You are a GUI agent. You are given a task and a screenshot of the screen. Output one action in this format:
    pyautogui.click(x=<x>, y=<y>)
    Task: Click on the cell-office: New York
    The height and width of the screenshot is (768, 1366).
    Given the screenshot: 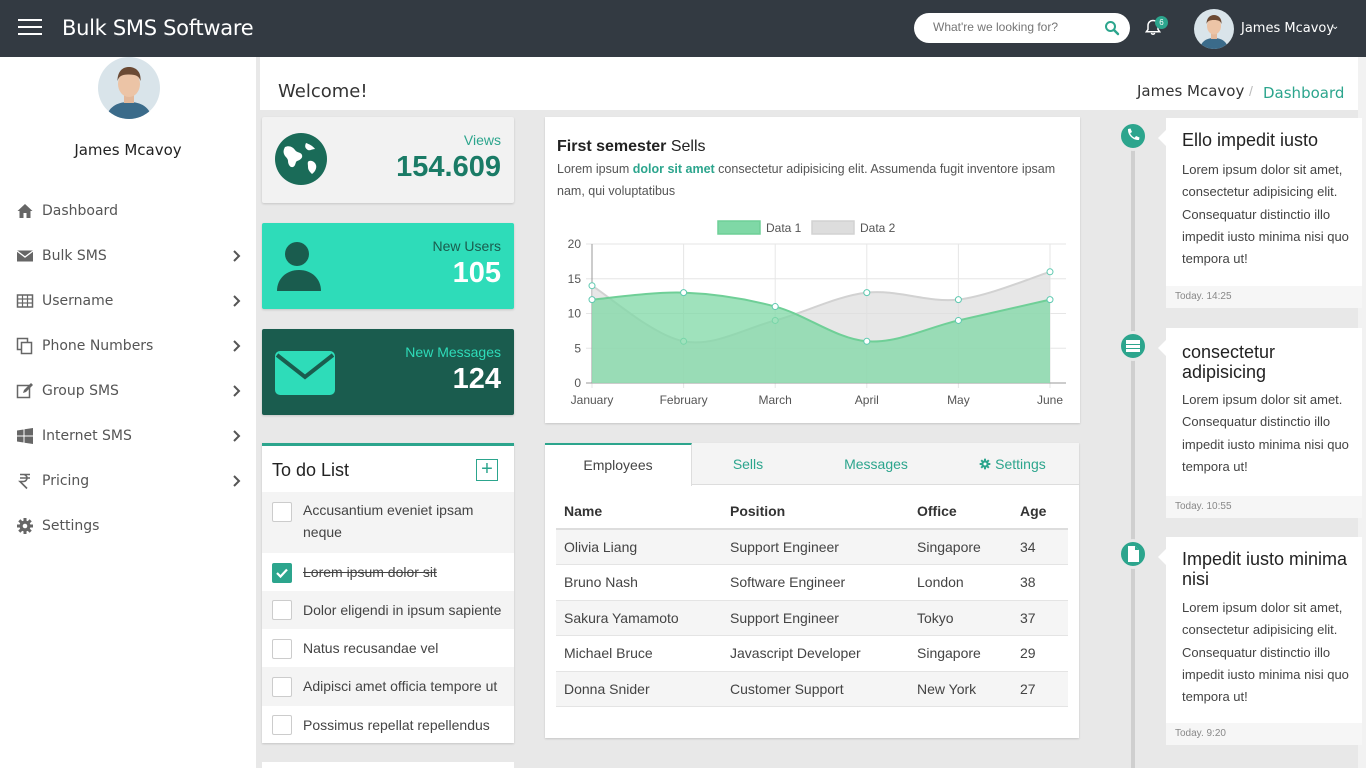 What is the action you would take?
    pyautogui.click(x=960, y=689)
    